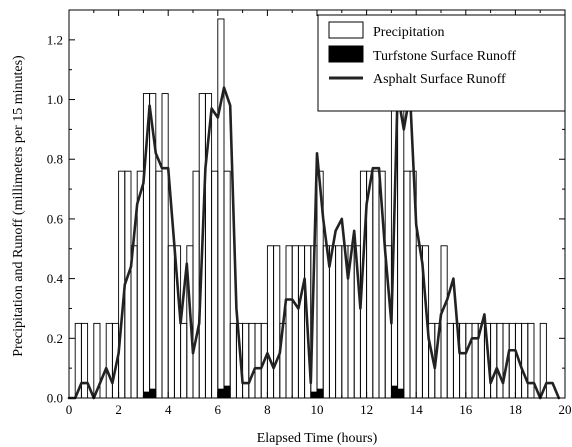 The image size is (572, 447). I want to click on y-tick-label: 0.6, so click(55, 218).